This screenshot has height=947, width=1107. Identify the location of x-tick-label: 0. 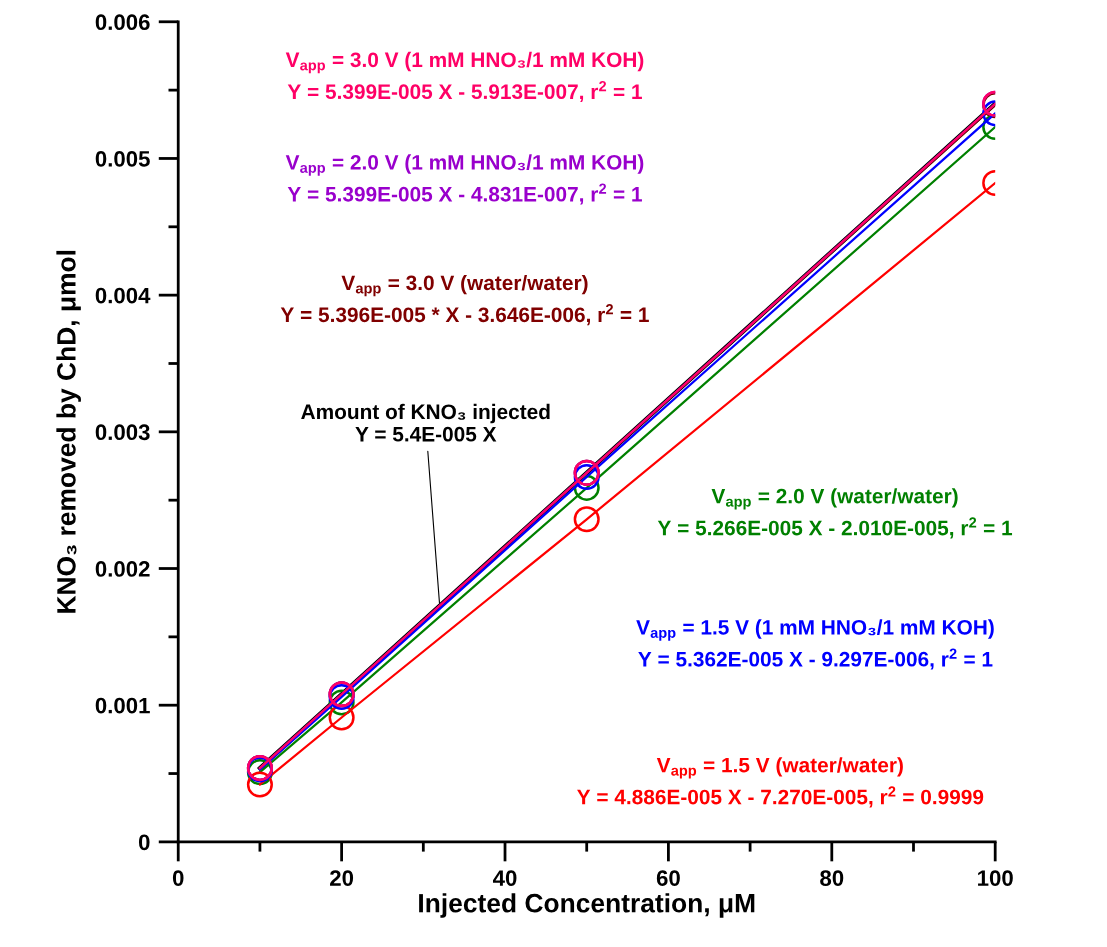
(178, 878).